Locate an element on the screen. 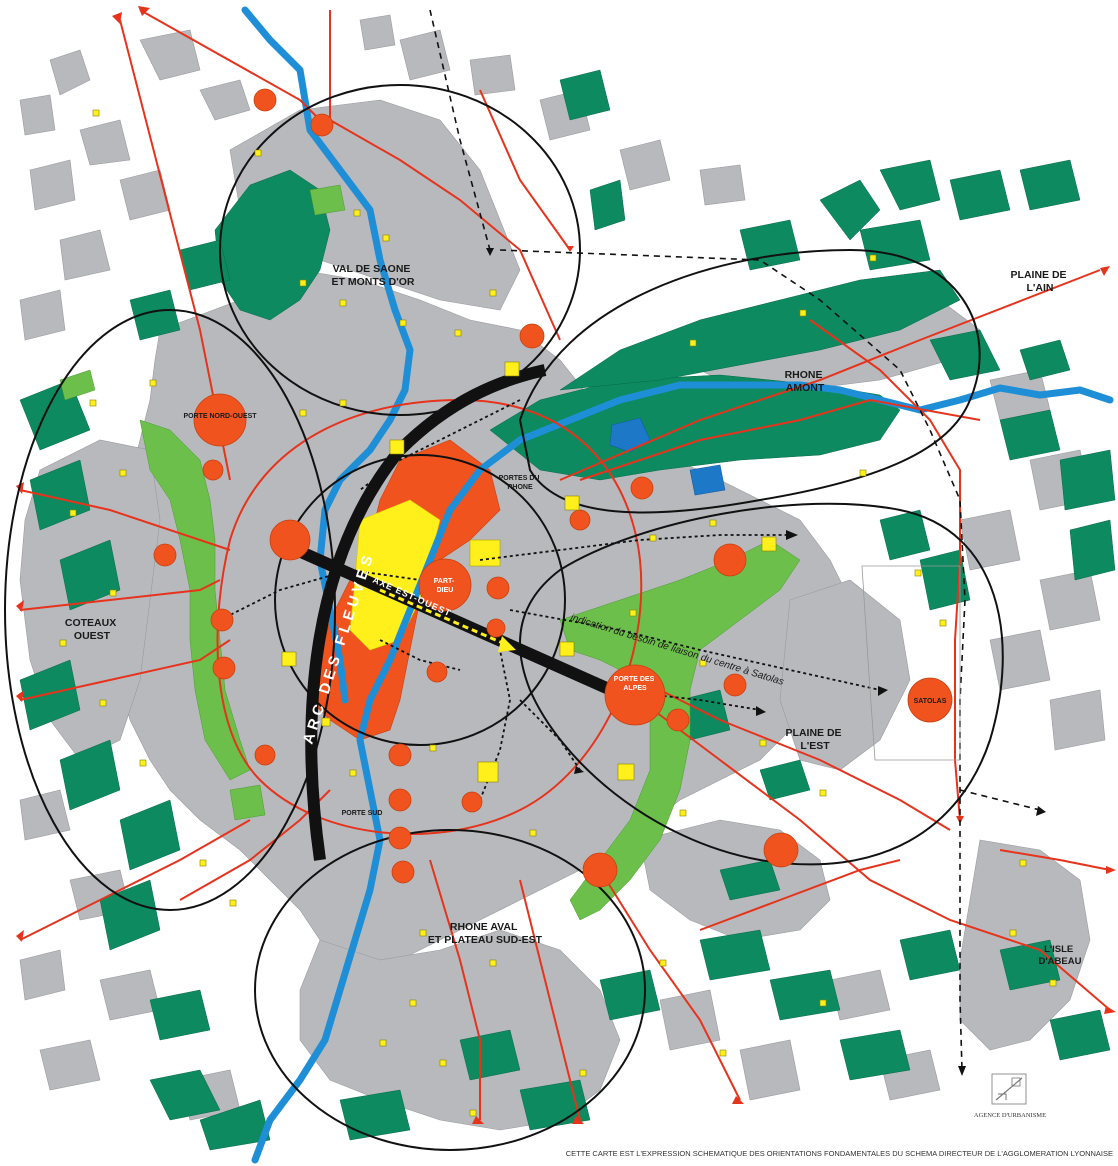  svg-text: PLAINE DE L'EST is located at coordinates (815, 739).